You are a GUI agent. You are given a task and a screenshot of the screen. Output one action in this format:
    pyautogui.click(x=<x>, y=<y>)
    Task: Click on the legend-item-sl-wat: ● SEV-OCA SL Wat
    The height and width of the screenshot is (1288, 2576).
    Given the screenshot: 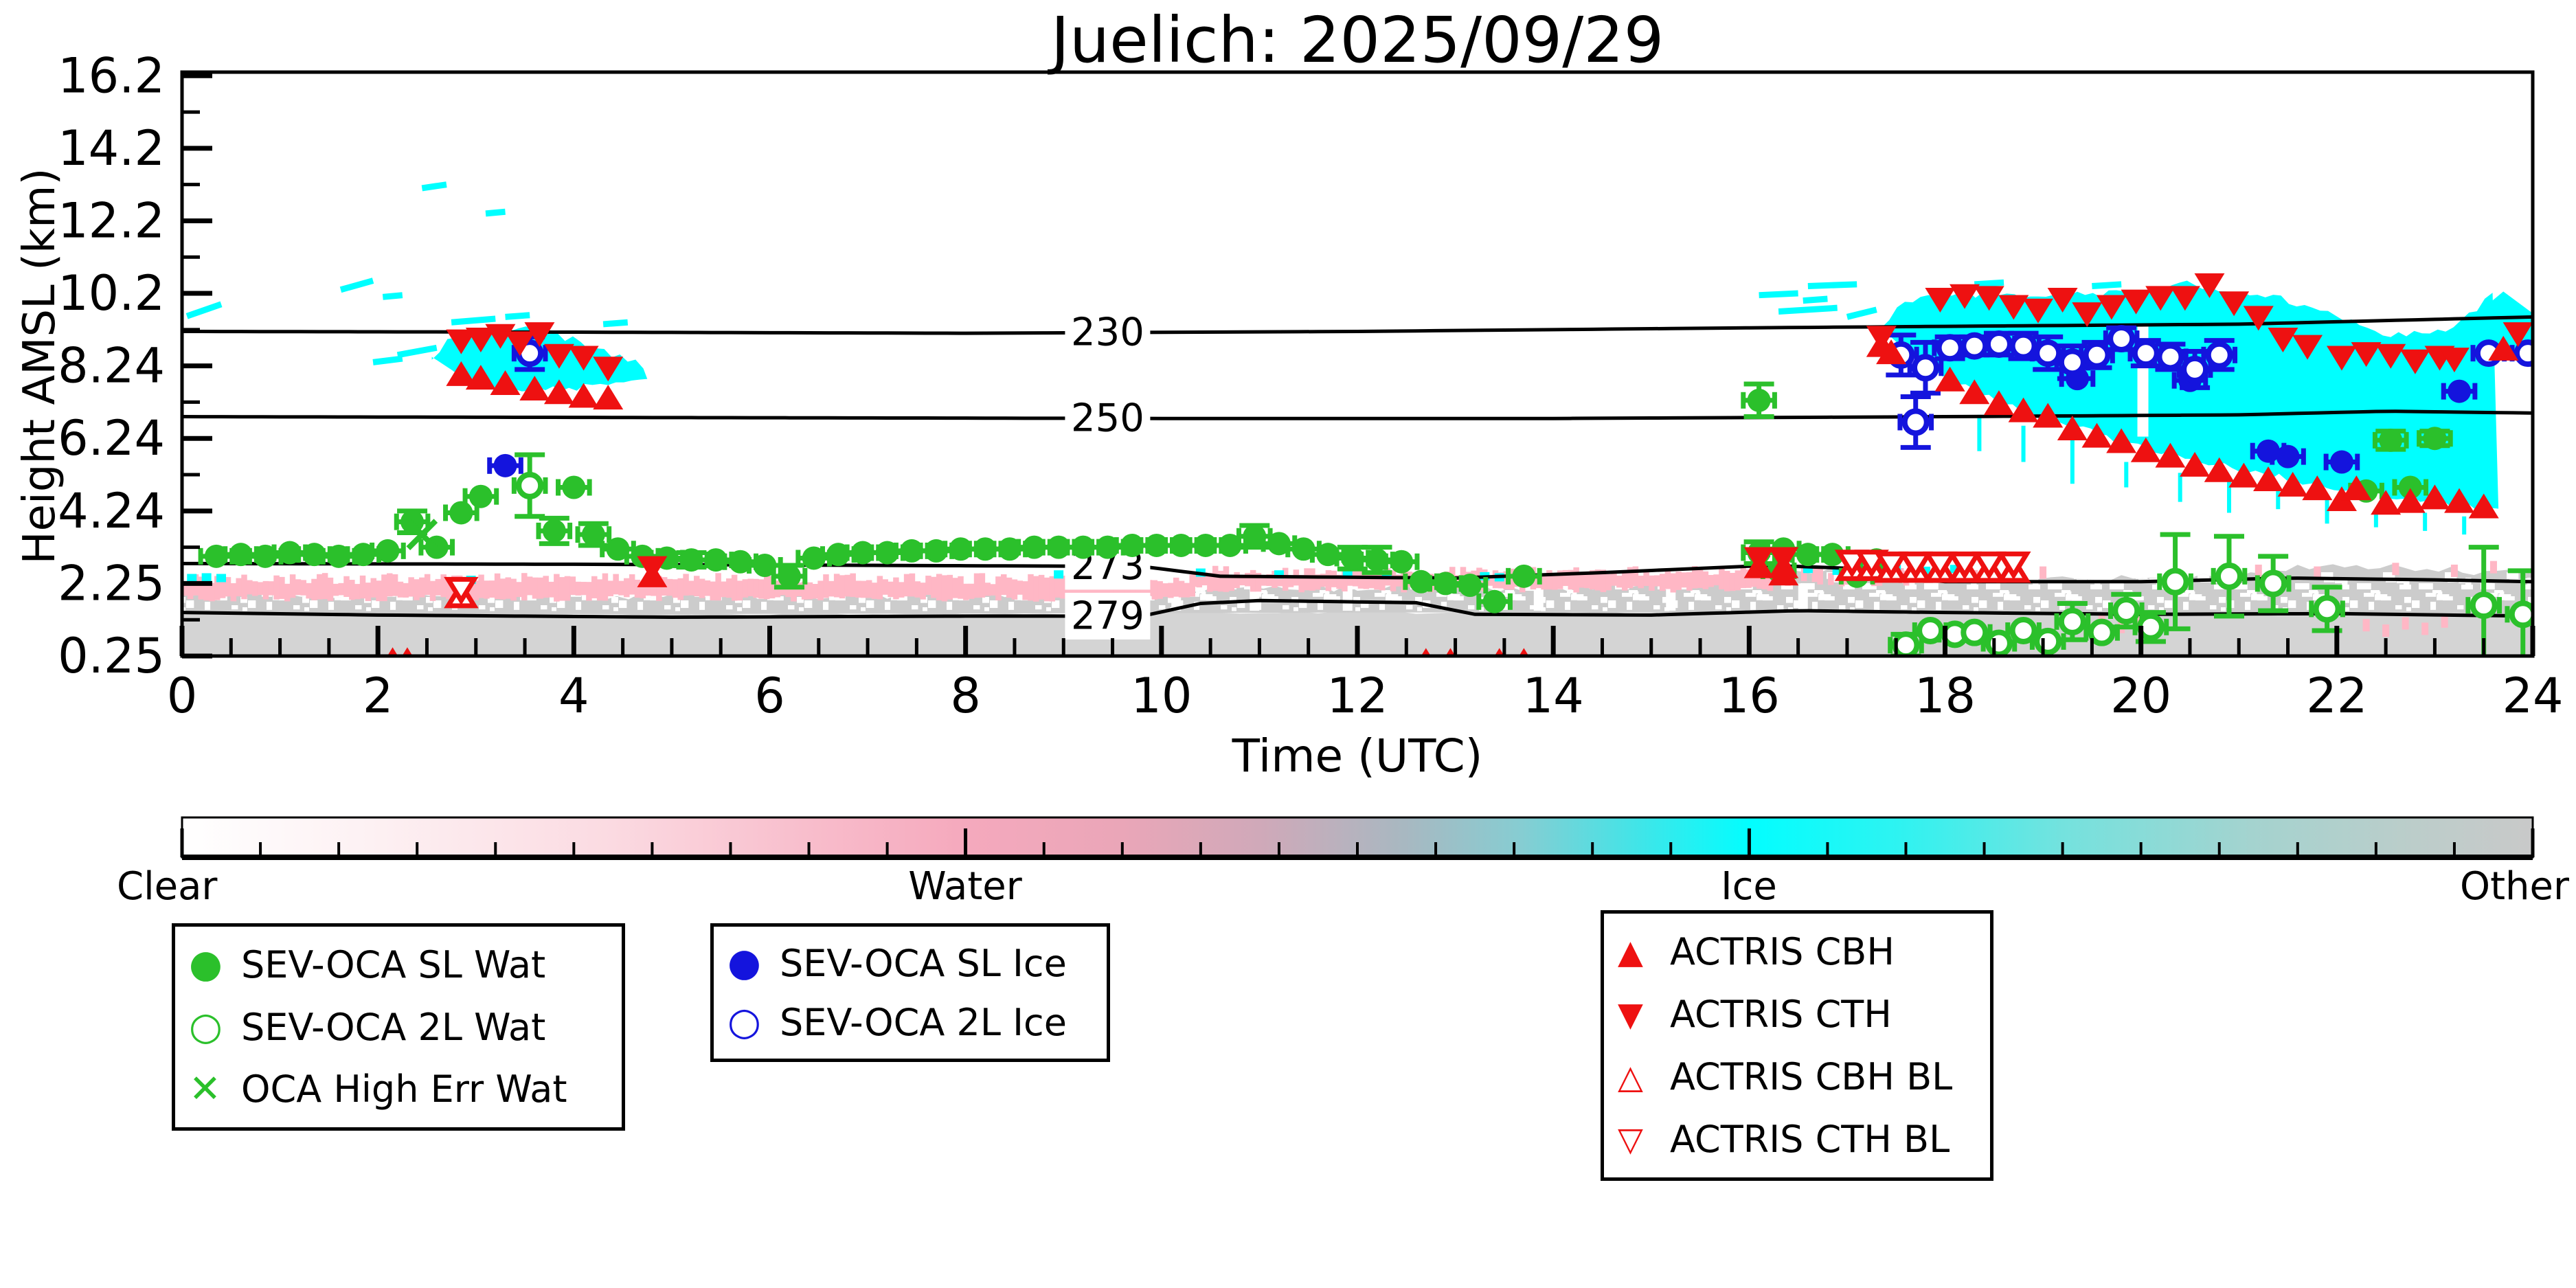 What is the action you would take?
    pyautogui.click(x=367, y=964)
    